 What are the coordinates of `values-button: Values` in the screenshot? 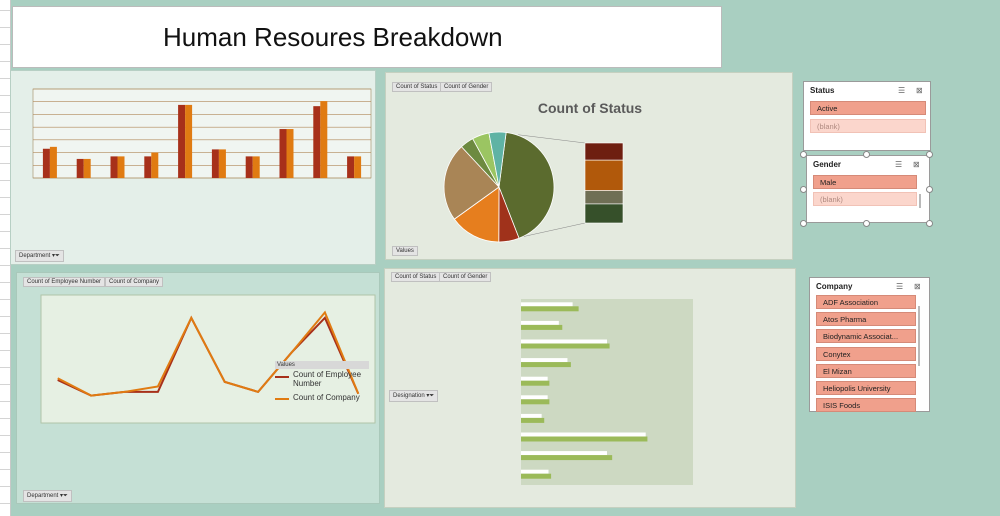 It's located at (405, 251).